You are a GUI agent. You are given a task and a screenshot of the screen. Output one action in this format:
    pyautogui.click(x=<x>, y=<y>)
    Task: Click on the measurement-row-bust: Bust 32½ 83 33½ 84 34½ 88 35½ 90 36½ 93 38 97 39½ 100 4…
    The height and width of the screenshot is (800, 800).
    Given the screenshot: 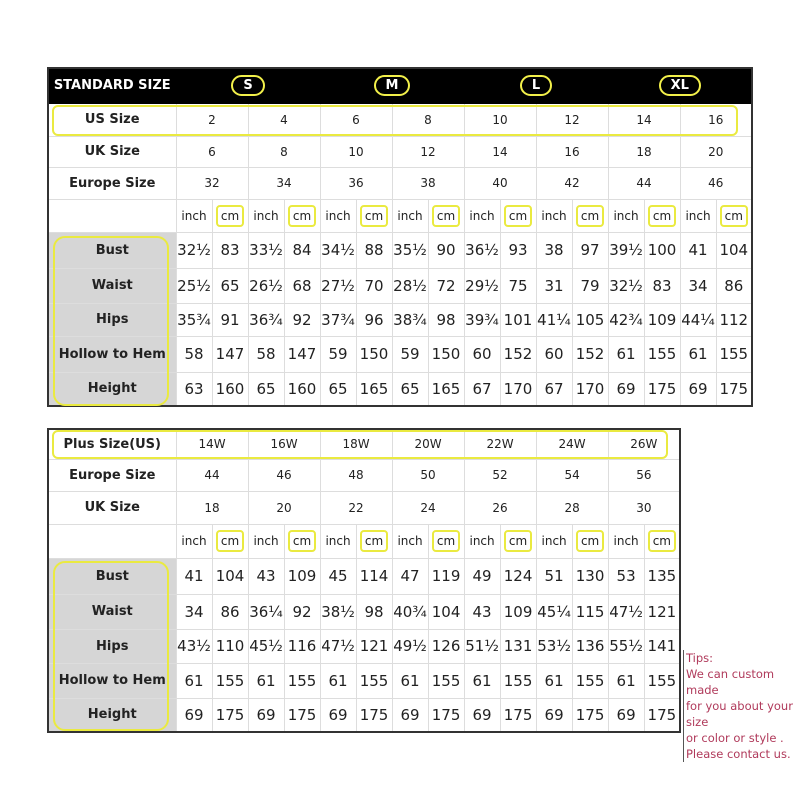 What is the action you would take?
    pyautogui.click(x=400, y=250)
    